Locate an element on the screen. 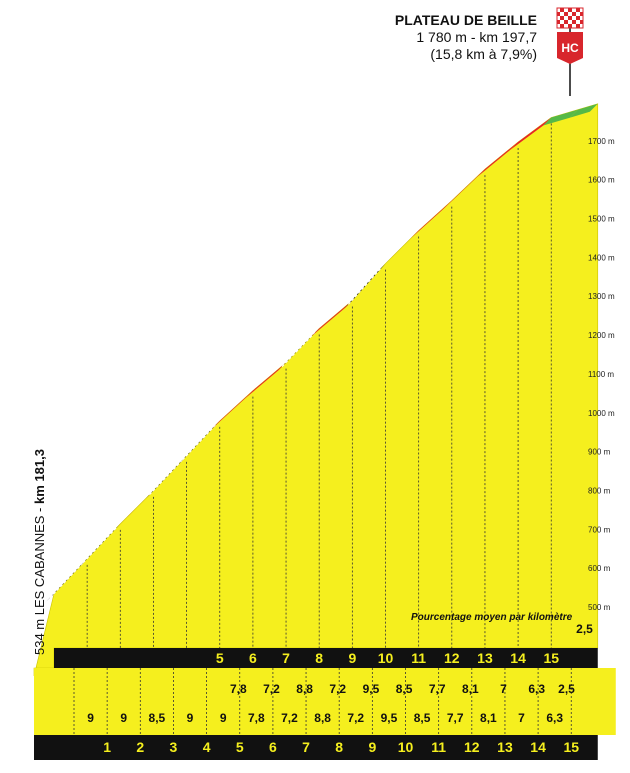 The image size is (630, 773). summit-cap is located at coordinates (583, 110).